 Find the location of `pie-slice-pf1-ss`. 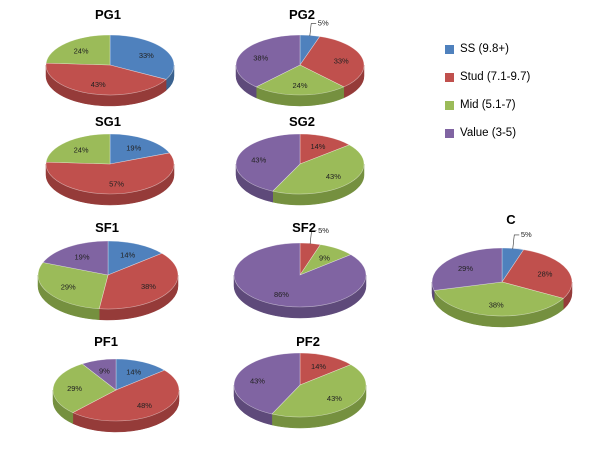

pie-slice-pf1-ss is located at coordinates (140, 374).